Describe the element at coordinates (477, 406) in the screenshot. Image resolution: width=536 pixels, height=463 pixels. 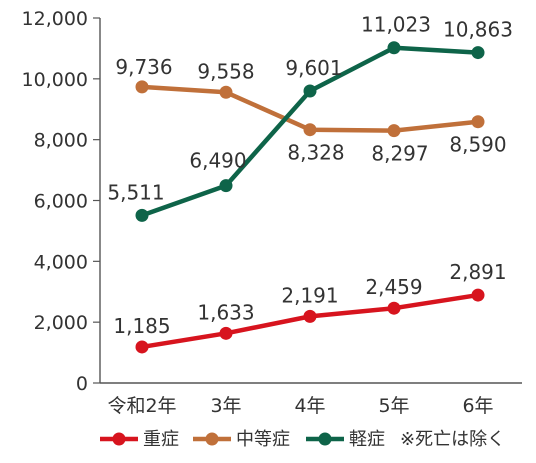
I see `x-tick-label: 6年` at that location.